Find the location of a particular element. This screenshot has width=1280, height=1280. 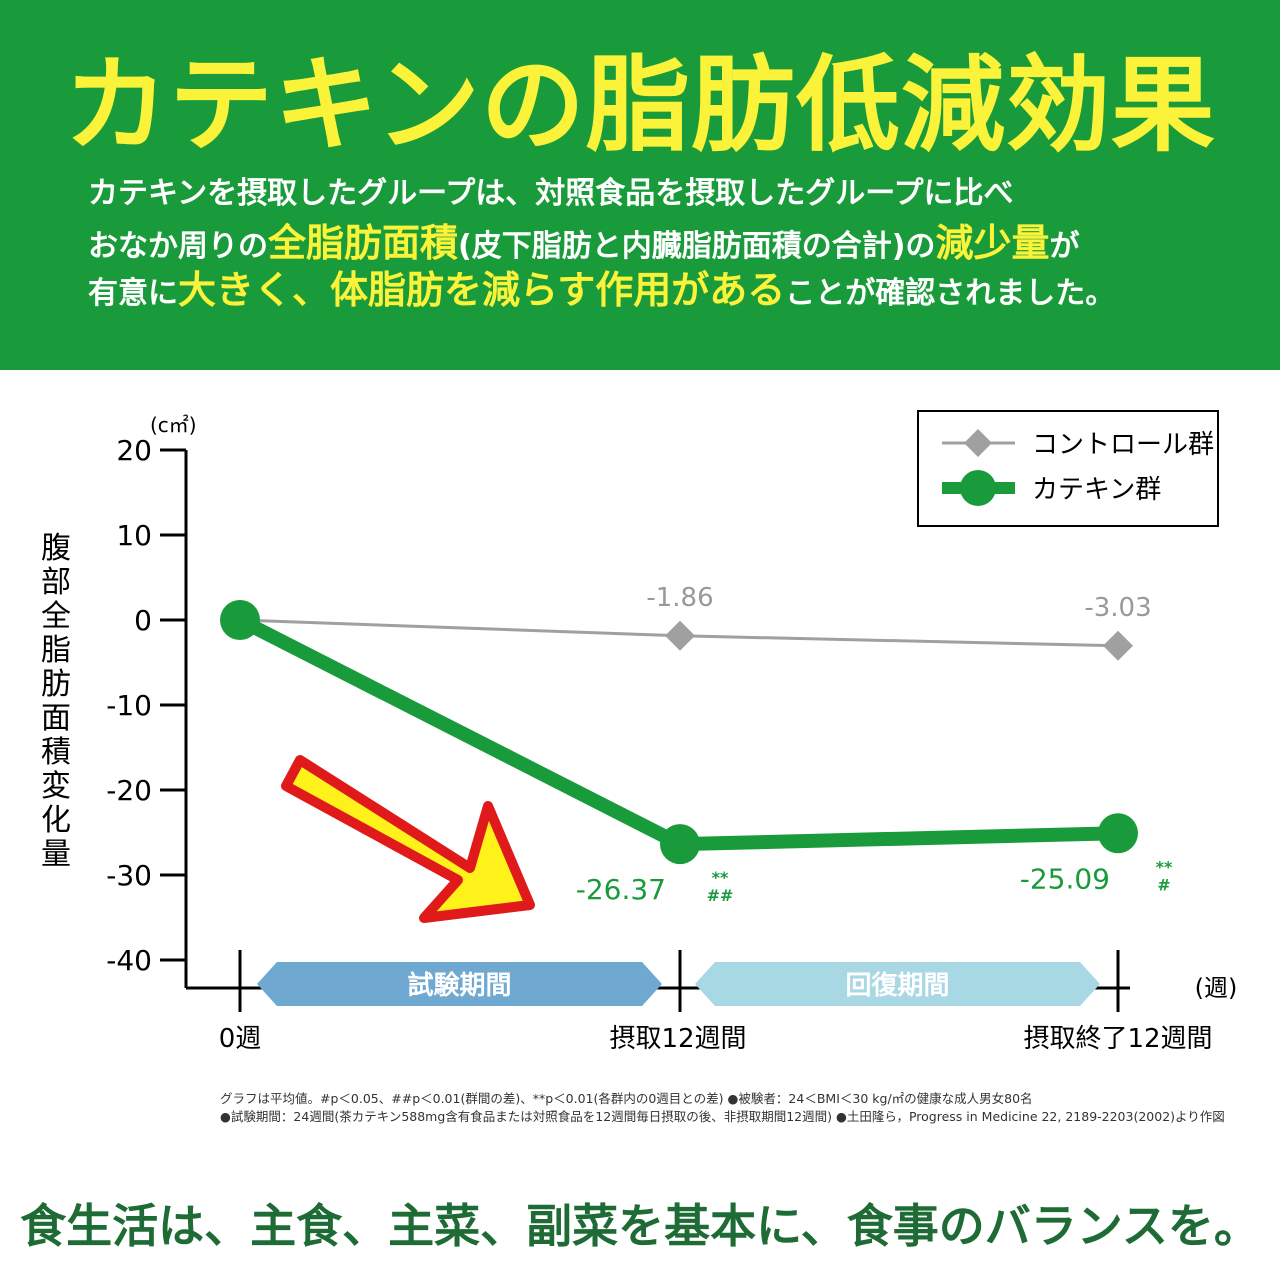

y-tick-label: -30 is located at coordinates (129, 875).